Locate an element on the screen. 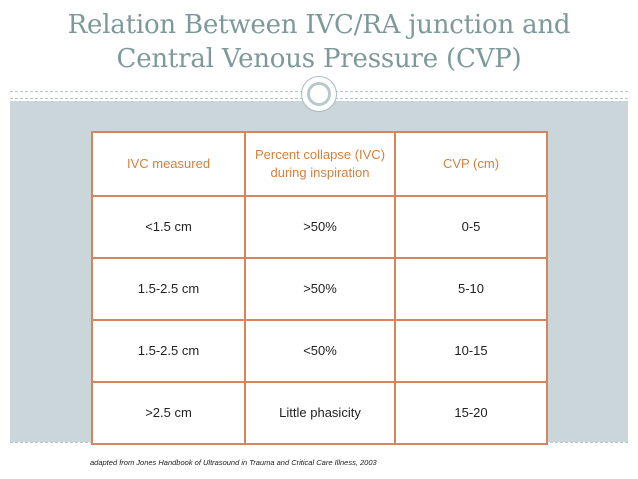  cell-percent-collapse: Little phasicity is located at coordinates (320, 413).